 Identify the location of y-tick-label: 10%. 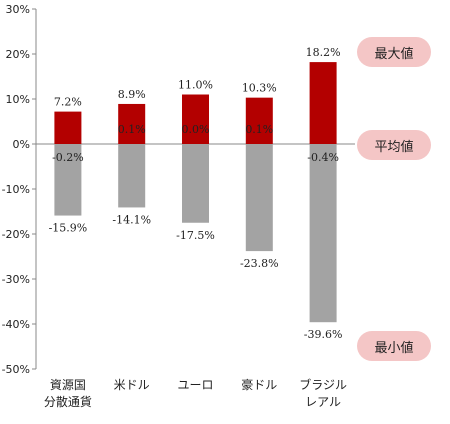
(18, 99).